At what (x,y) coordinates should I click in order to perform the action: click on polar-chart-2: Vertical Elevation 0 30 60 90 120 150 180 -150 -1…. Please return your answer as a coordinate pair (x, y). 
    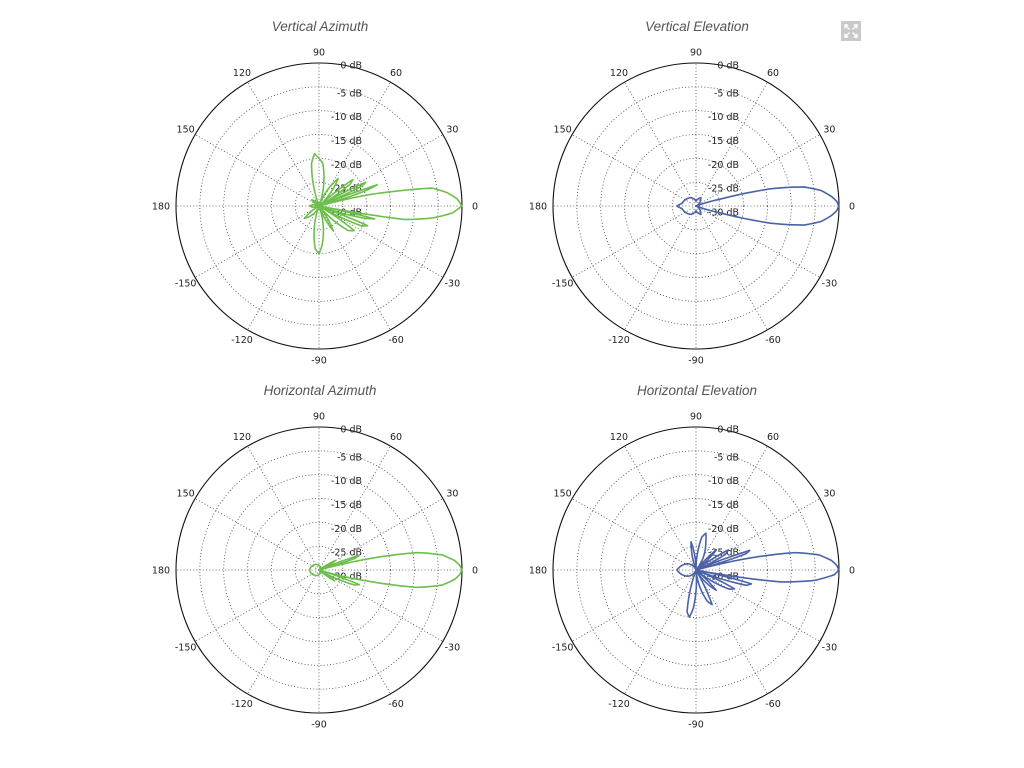
    Looking at the image, I should click on (692, 193).